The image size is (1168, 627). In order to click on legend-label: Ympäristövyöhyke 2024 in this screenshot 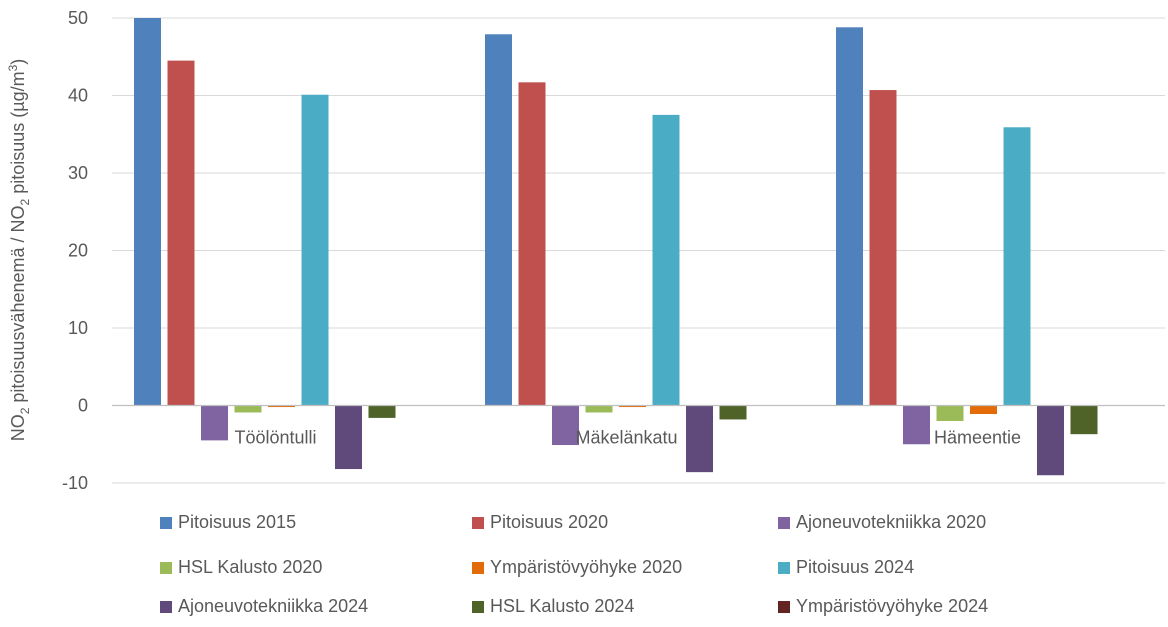, I will do `click(892, 606)`.